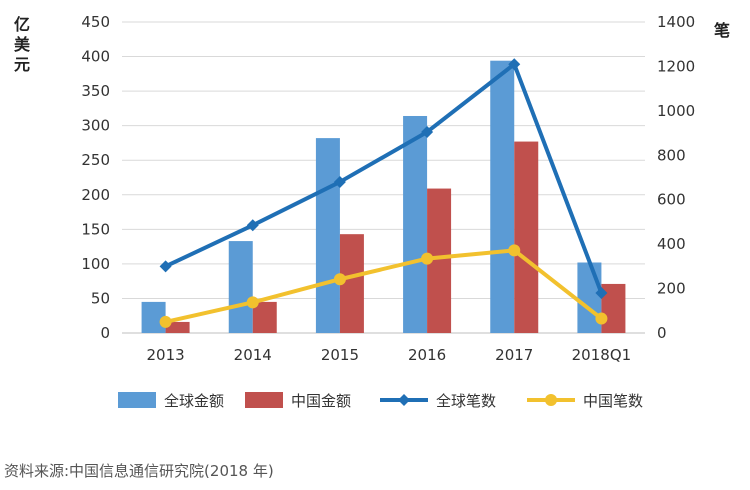  I want to click on left-axis-unit-char: 亿, so click(22, 24).